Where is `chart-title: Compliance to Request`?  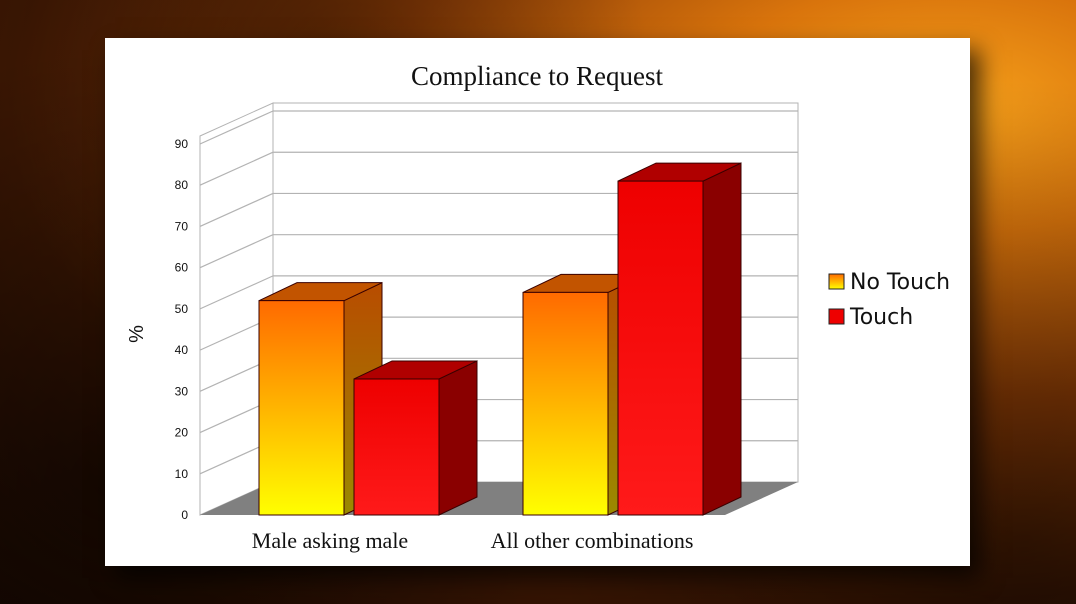 chart-title: Compliance to Request is located at coordinates (537, 76).